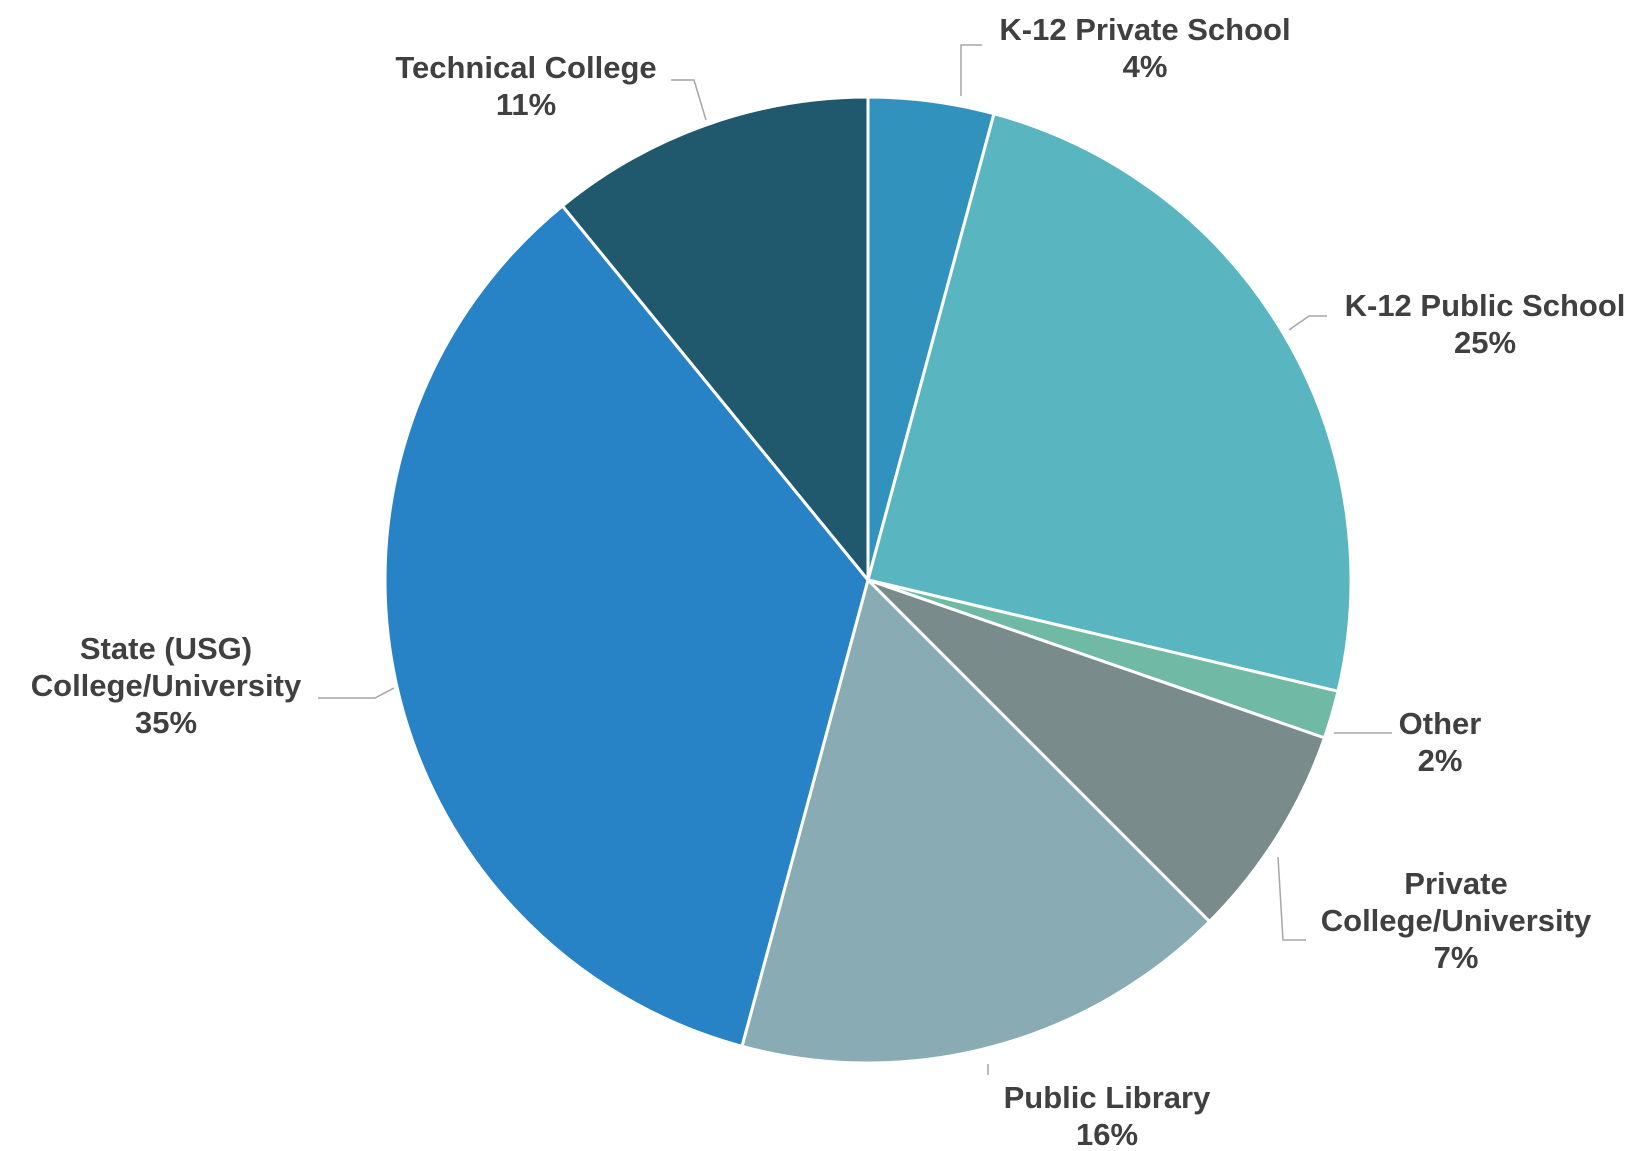 The height and width of the screenshot is (1151, 1645). I want to click on leader-line-state-usg-college-university, so click(356, 693).